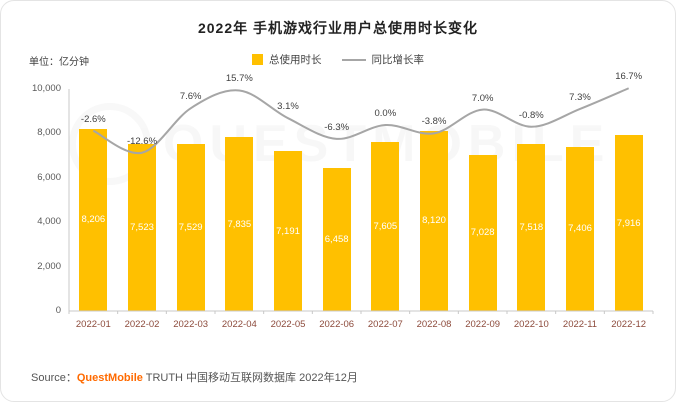 The image size is (676, 402). Describe the element at coordinates (483, 324) in the screenshot. I see `x-axis-label: 2022-09` at that location.